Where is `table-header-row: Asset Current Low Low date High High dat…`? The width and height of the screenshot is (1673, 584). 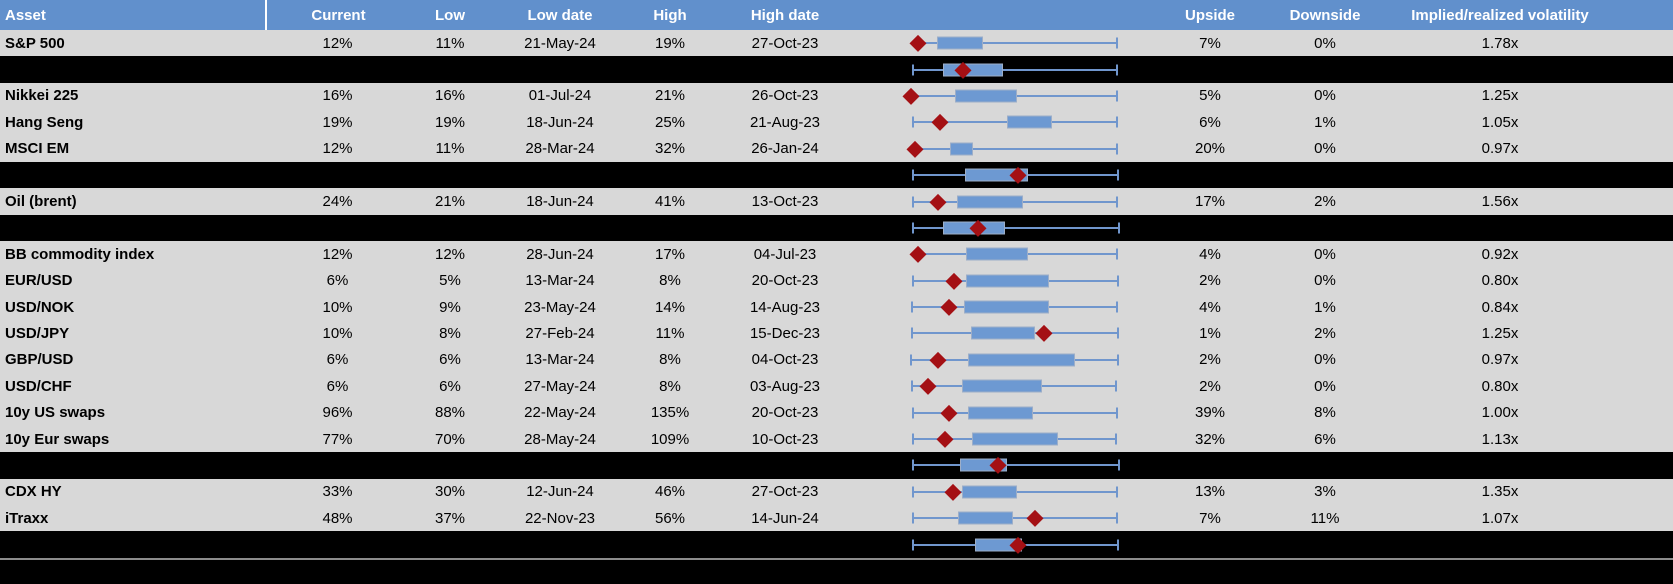
table-header-row: Asset Current Low Low date High High dat… is located at coordinates (836, 15).